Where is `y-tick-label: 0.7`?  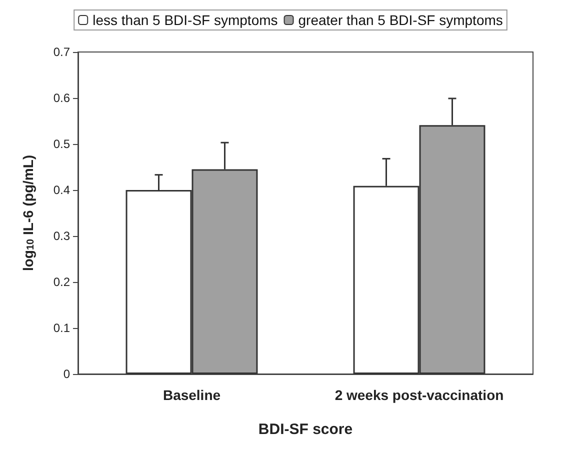
y-tick-label: 0.7 is located at coordinates (61, 52).